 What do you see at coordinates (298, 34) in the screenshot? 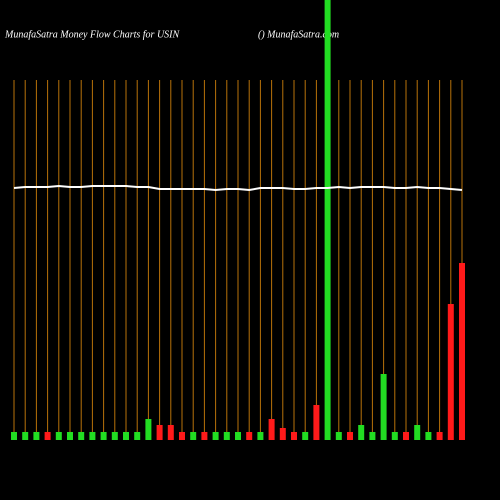
I see `chart-subtitle: () MunafaSatra.com` at bounding box center [298, 34].